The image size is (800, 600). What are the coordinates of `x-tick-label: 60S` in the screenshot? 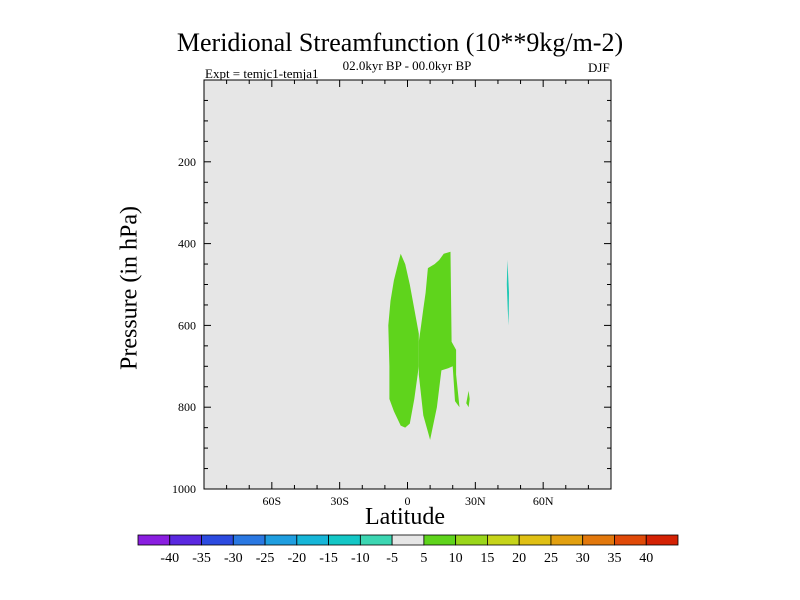 It's located at (271, 501).